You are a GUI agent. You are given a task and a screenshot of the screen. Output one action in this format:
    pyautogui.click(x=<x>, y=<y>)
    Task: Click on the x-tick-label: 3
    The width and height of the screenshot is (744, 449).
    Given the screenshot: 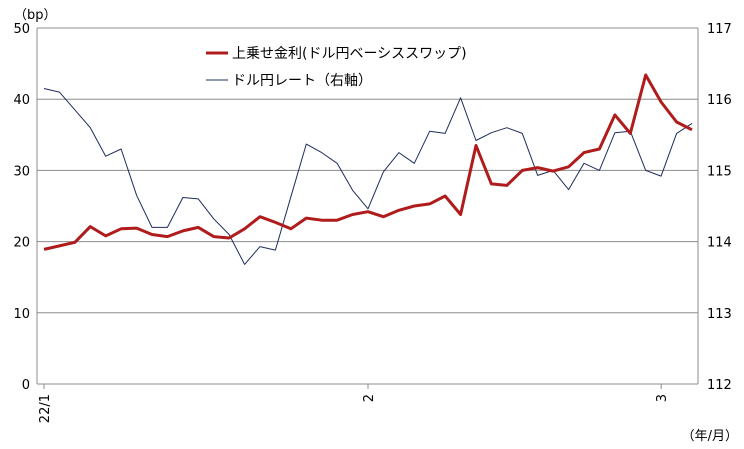 What is the action you would take?
    pyautogui.click(x=662, y=398)
    